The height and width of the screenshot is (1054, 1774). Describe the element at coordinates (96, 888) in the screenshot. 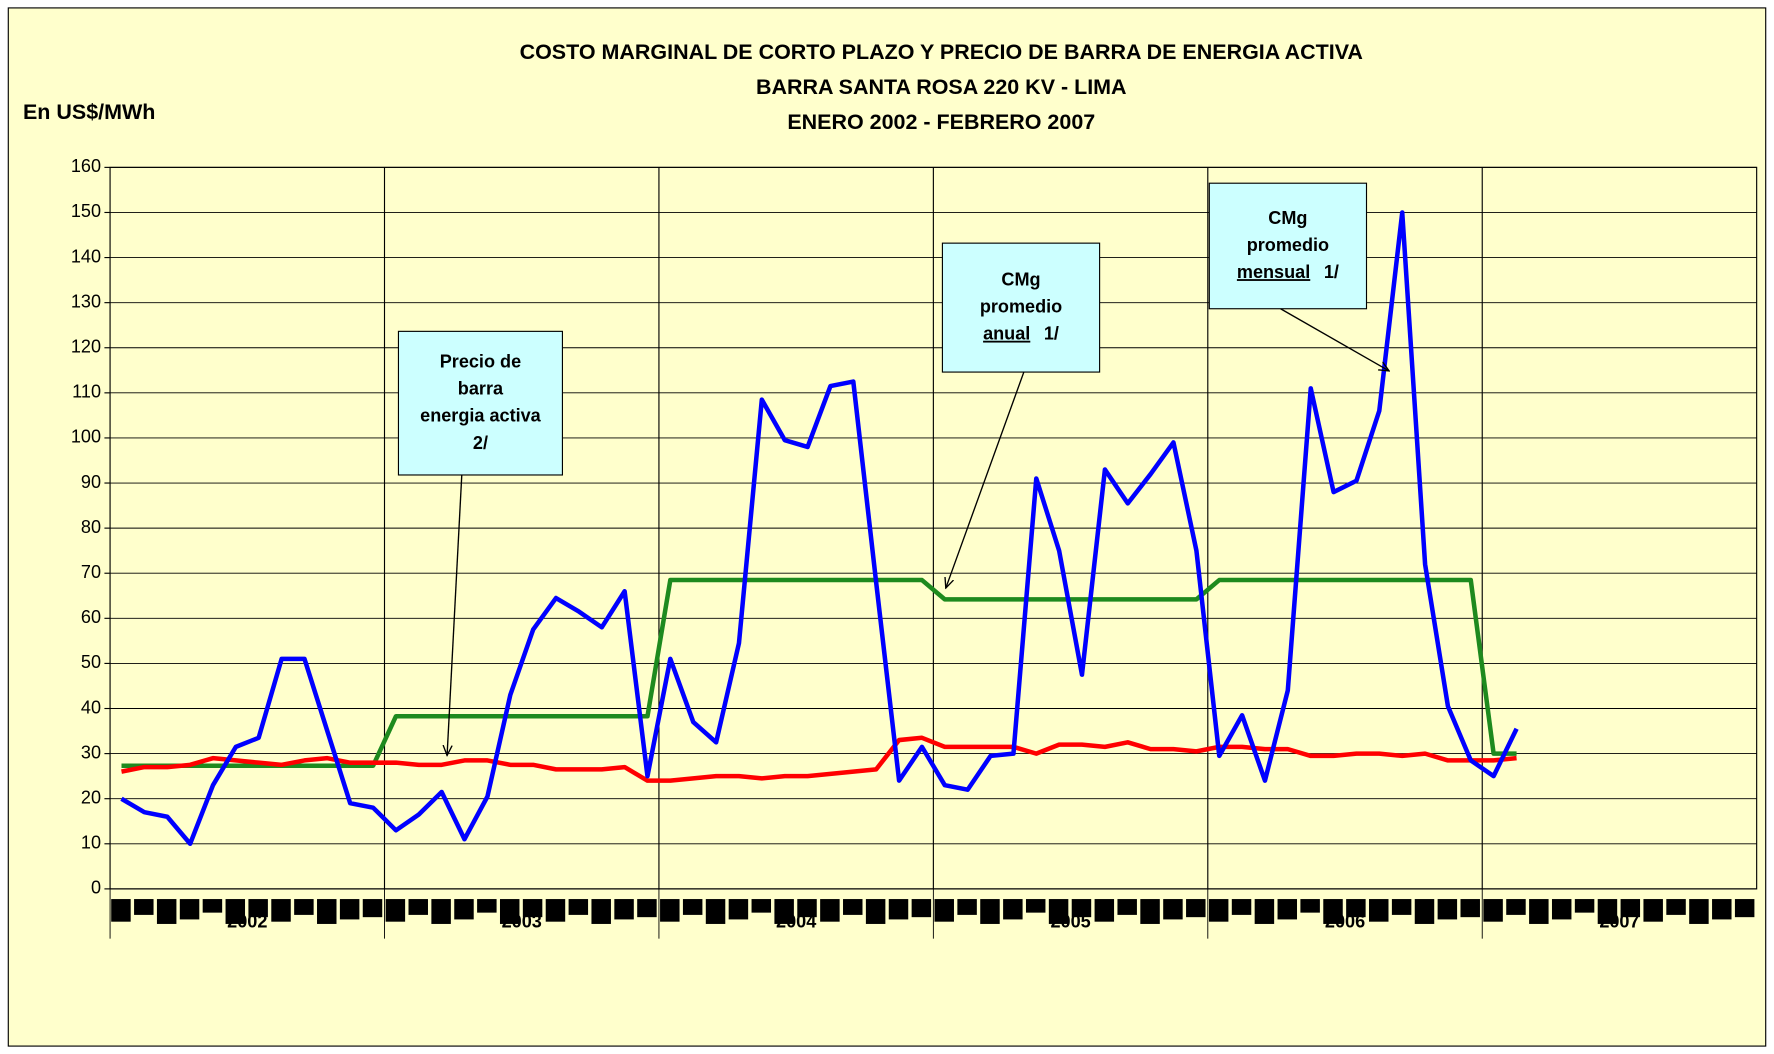

I see `y-tick-label: 0` at that location.